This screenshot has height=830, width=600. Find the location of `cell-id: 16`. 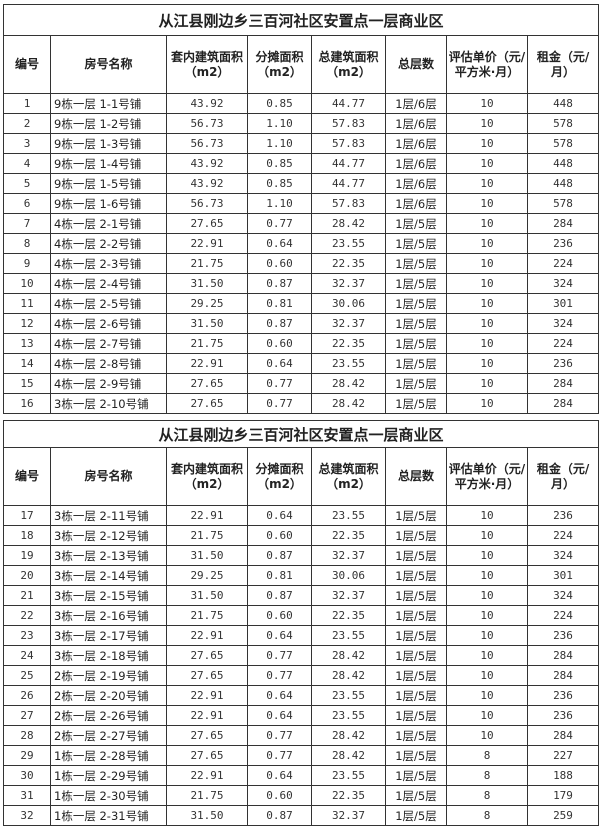

cell-id: 16 is located at coordinates (27, 403).